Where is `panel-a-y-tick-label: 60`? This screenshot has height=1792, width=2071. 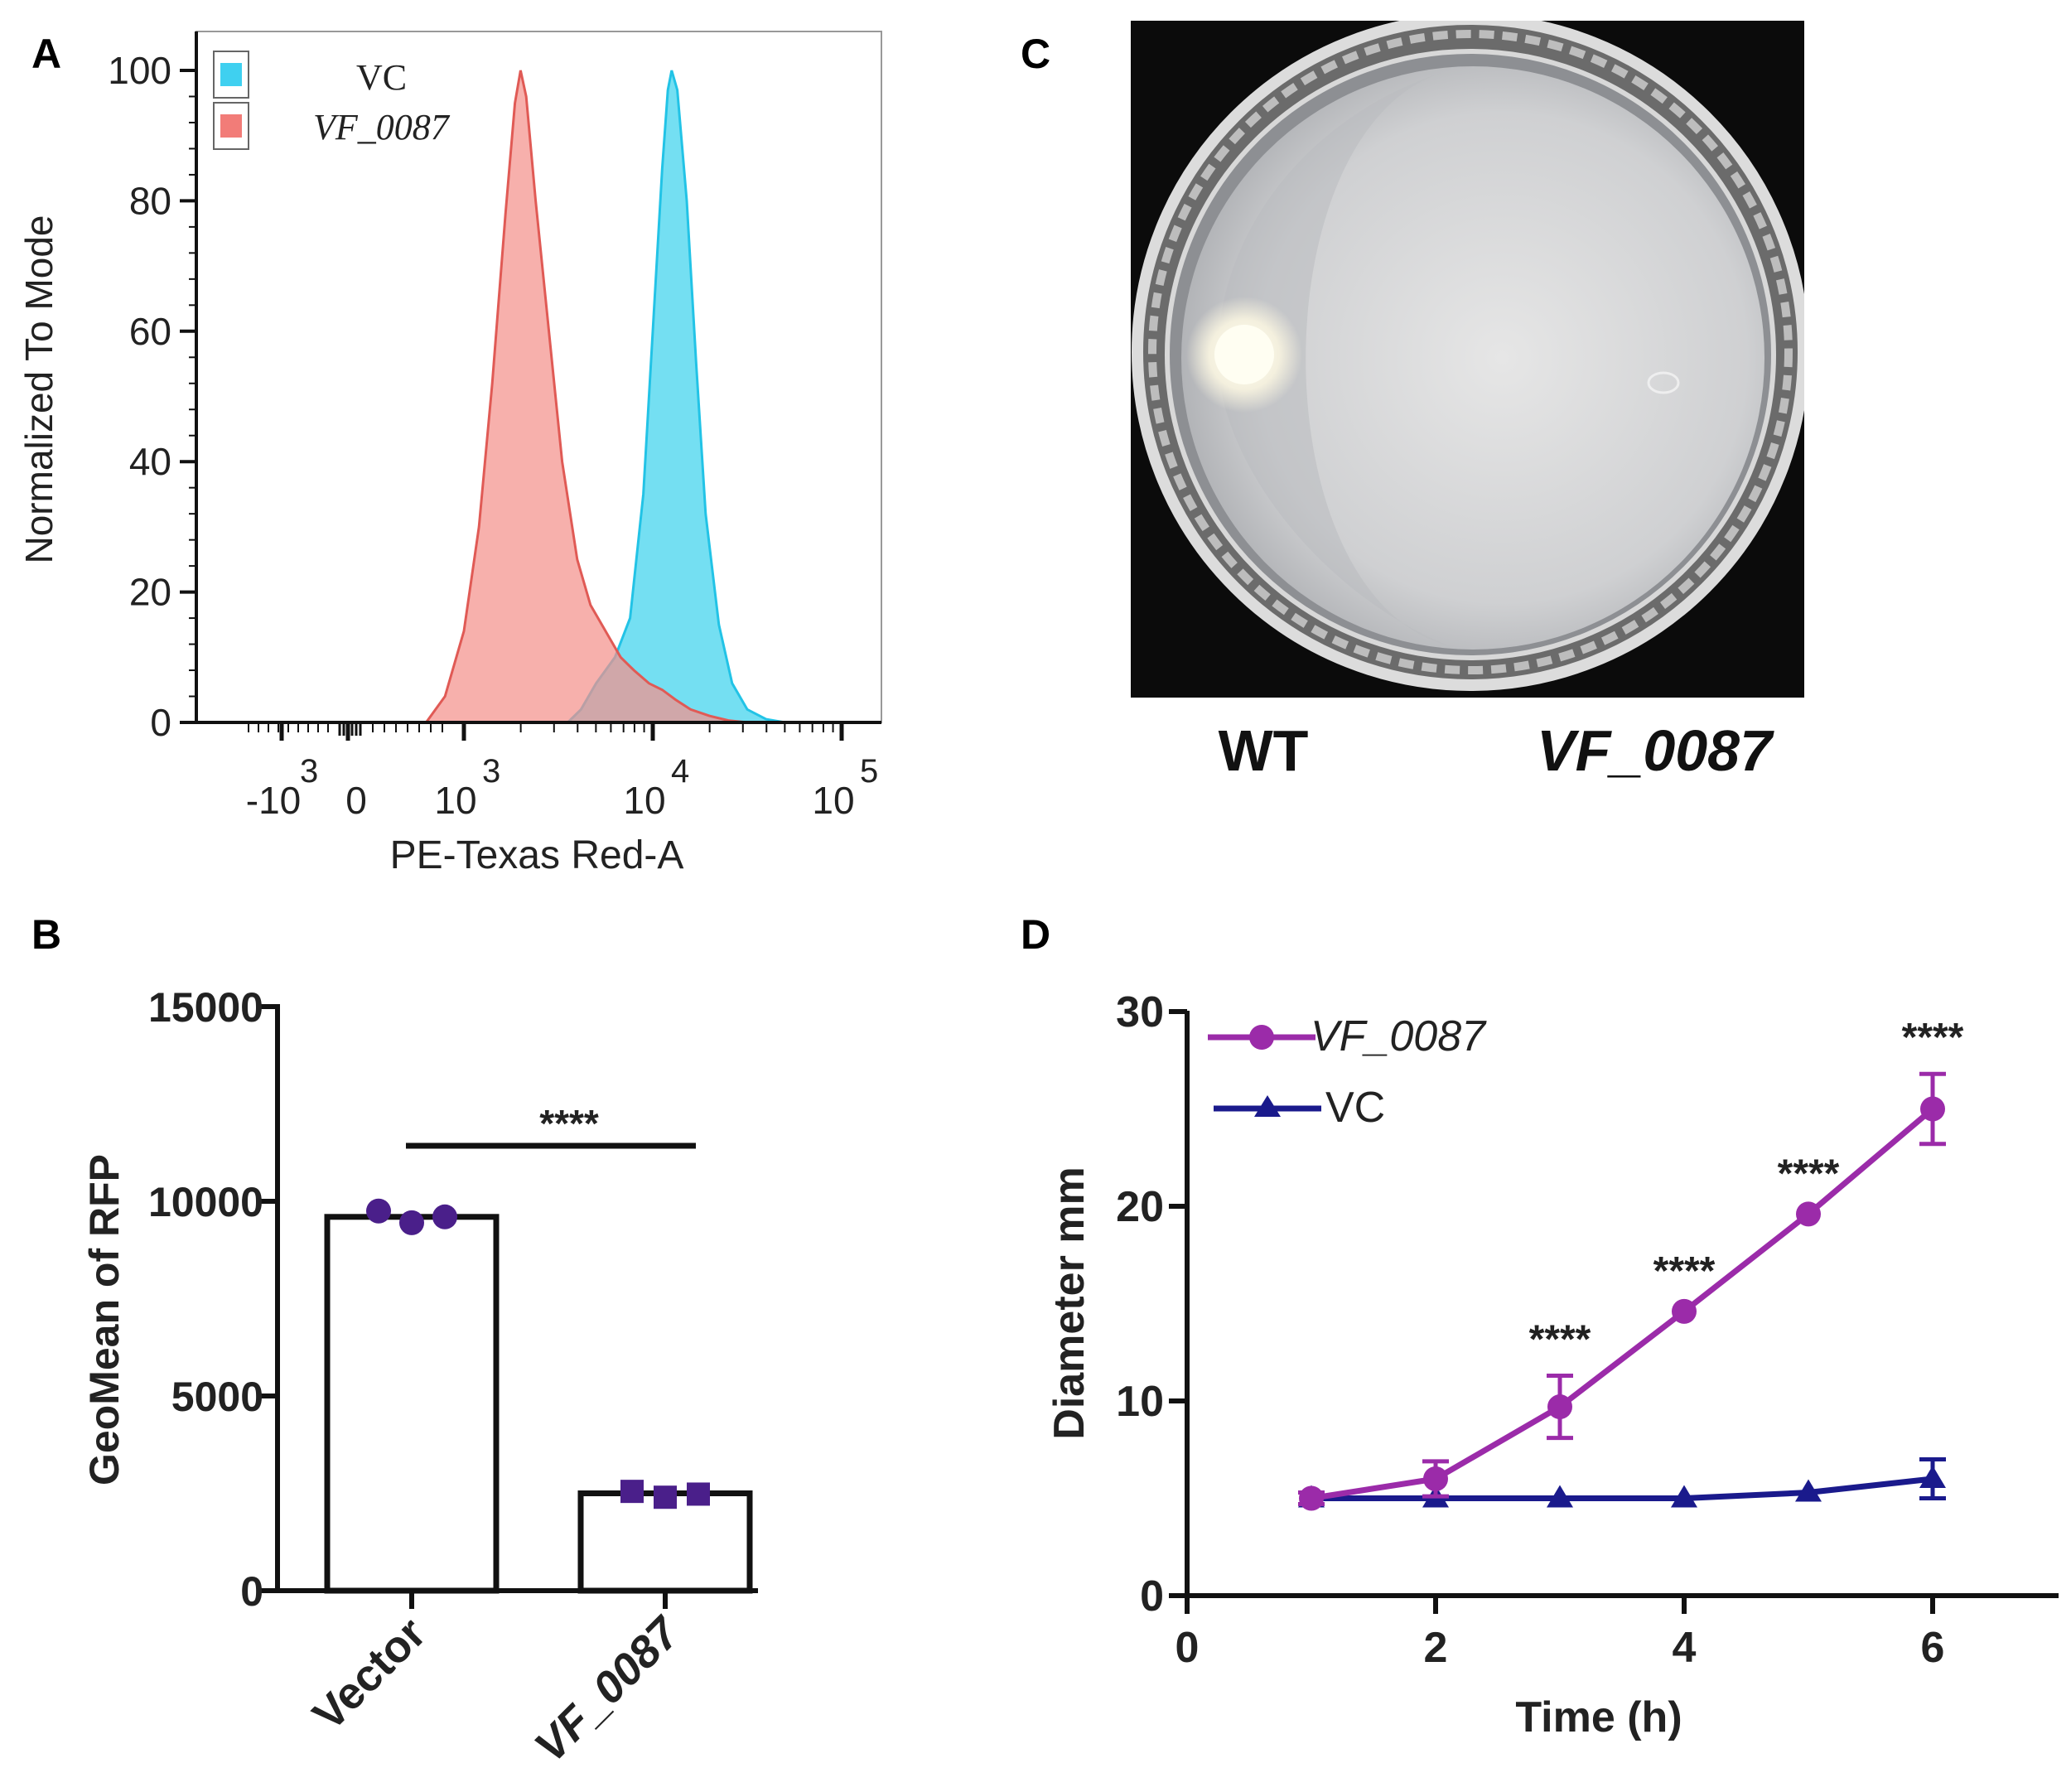 panel-a-y-tick-label: 60 is located at coordinates (150, 331).